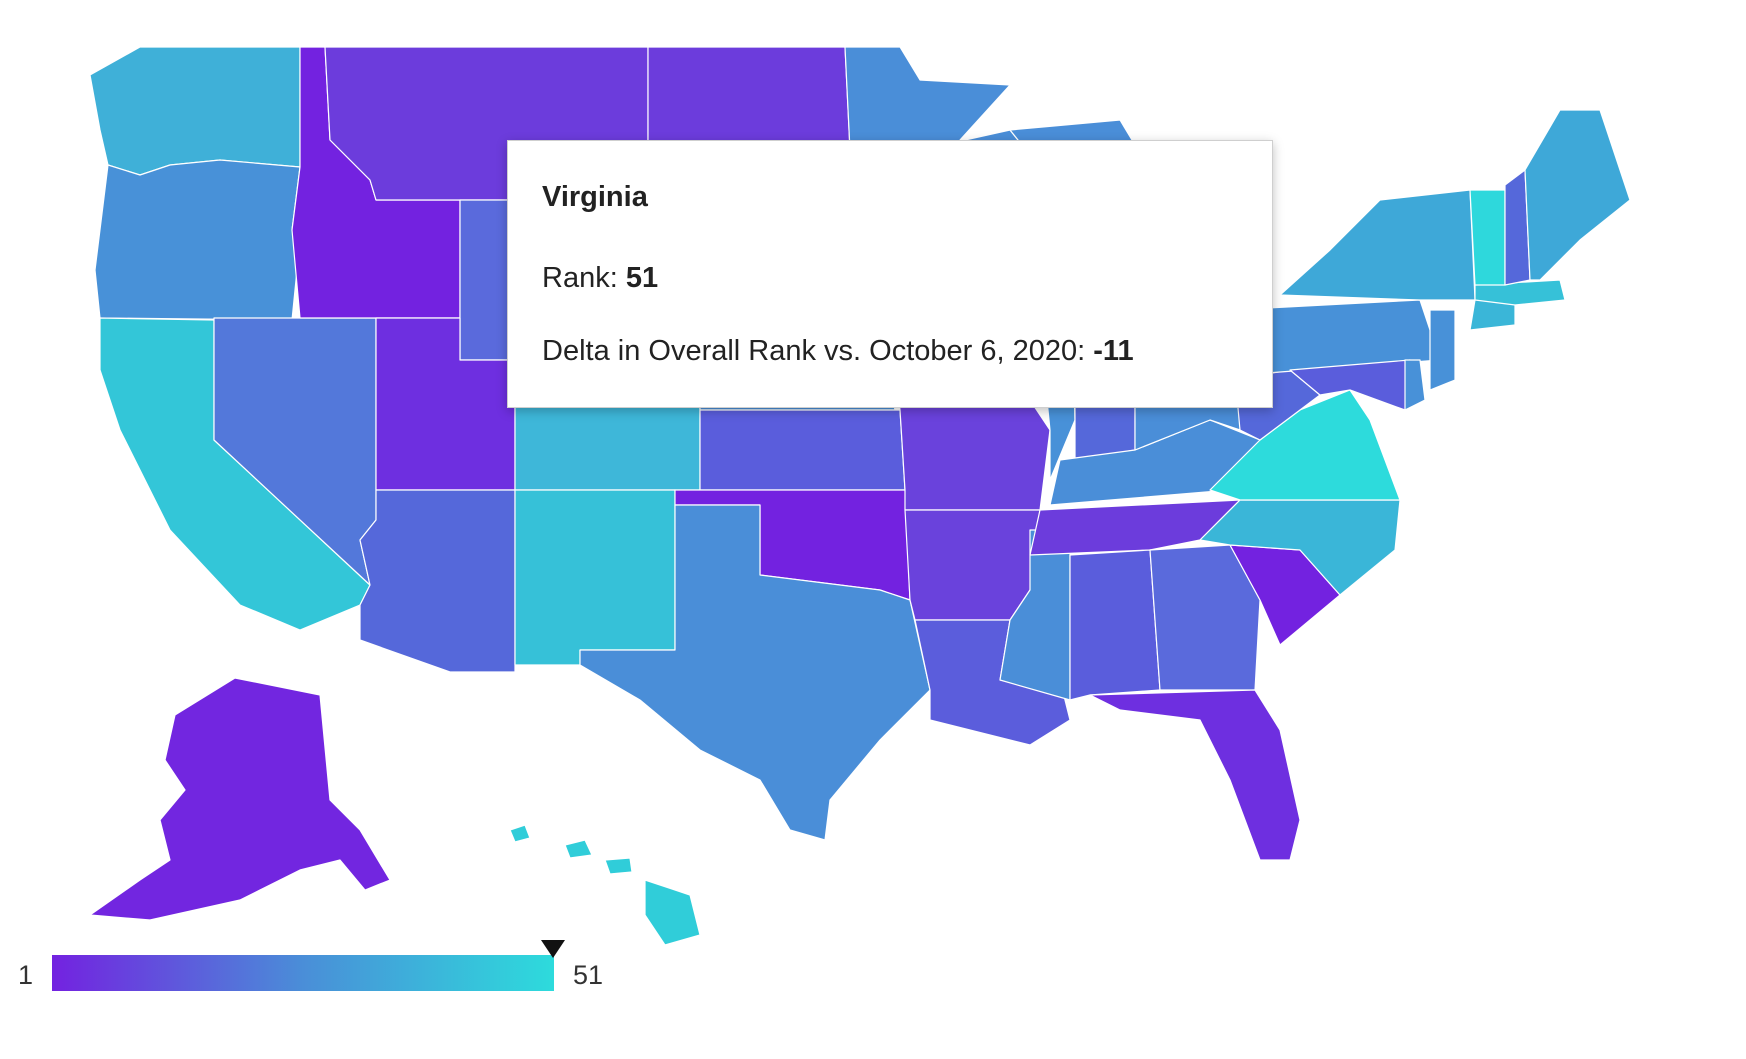  What do you see at coordinates (802, 450) in the screenshot?
I see `state-kansas` at bounding box center [802, 450].